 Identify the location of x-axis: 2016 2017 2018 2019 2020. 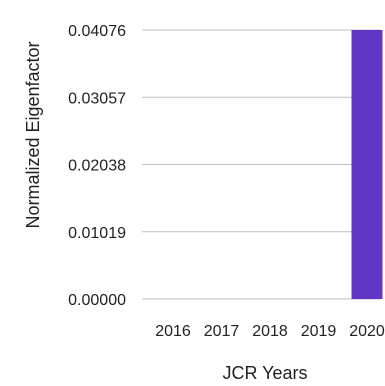
(270, 331).